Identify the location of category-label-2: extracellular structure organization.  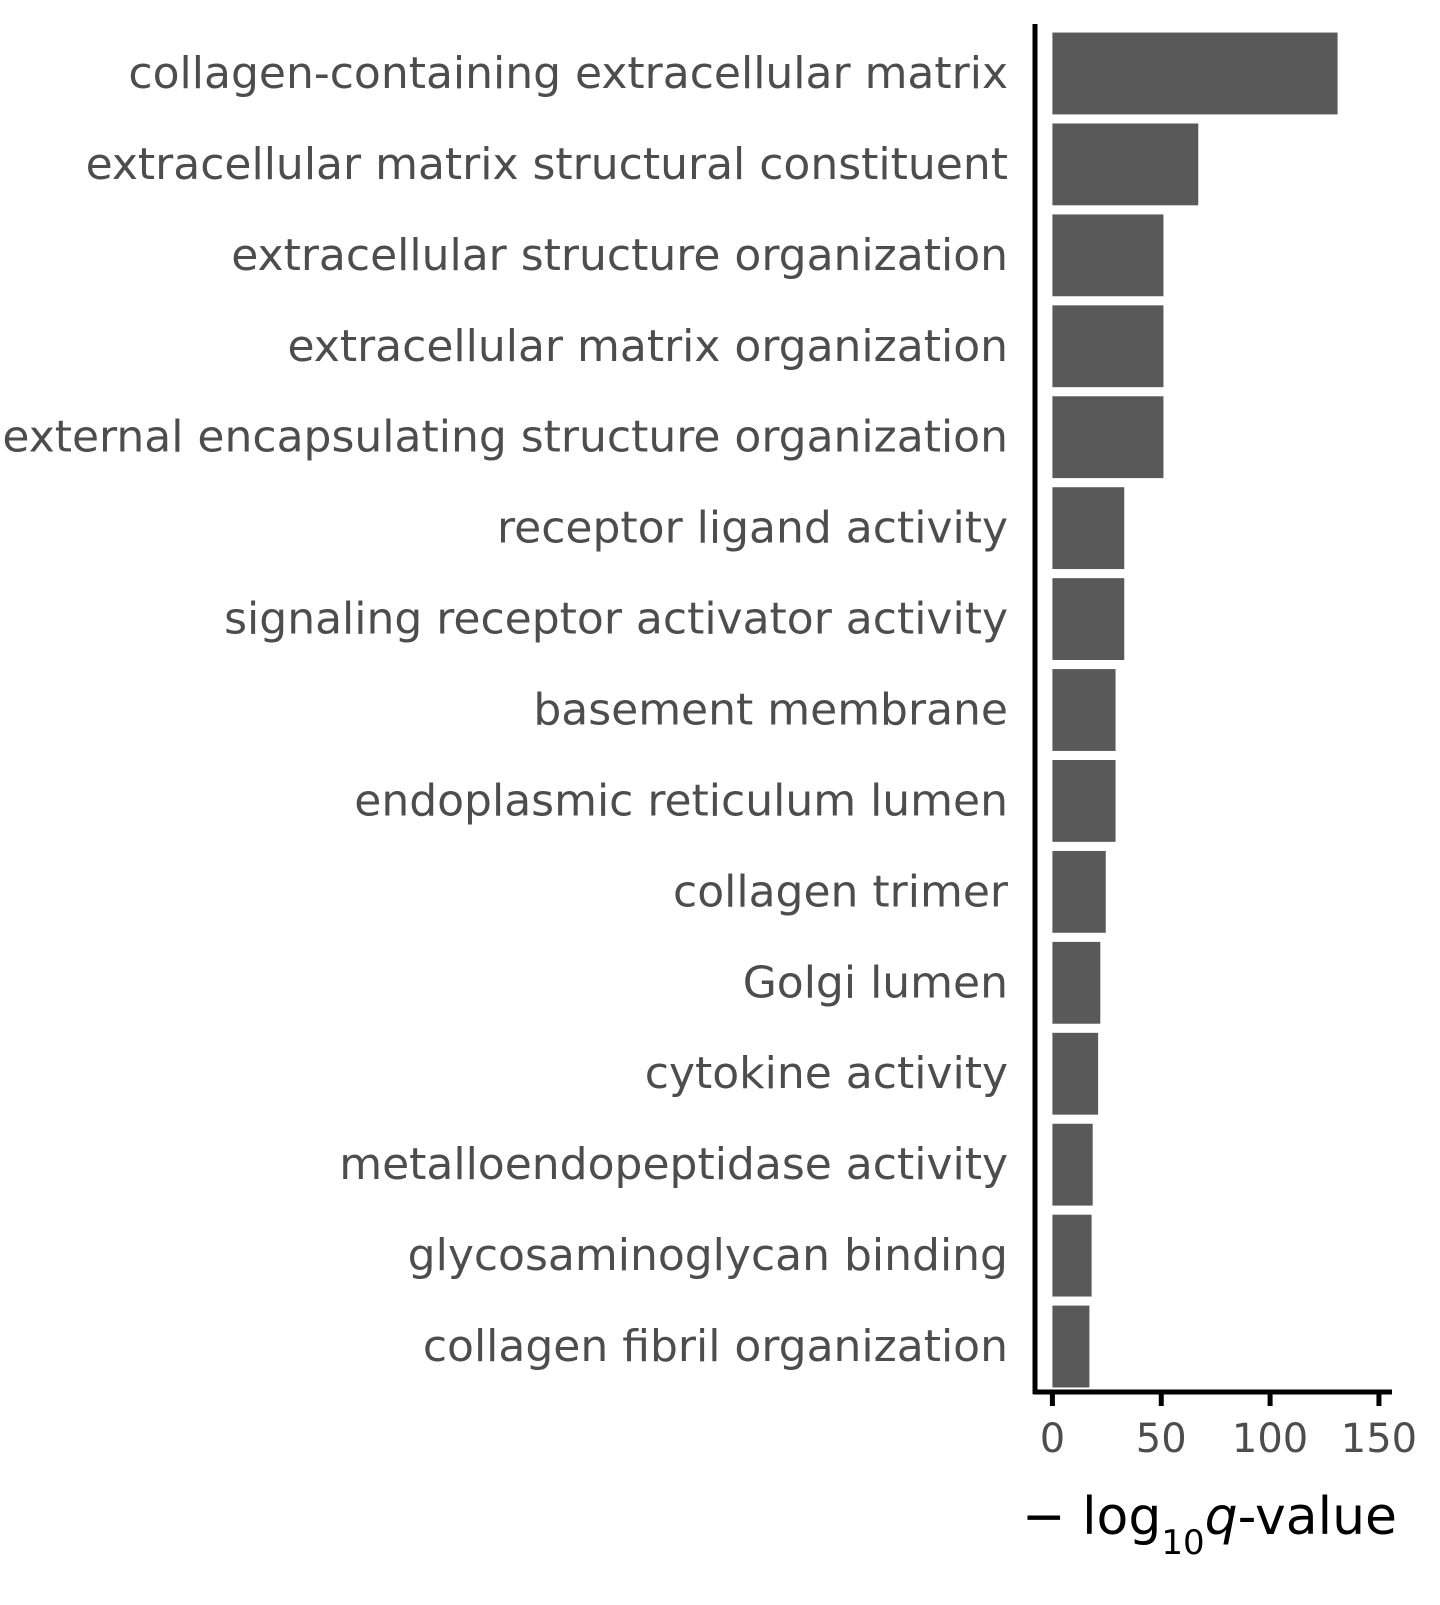
(619, 255).